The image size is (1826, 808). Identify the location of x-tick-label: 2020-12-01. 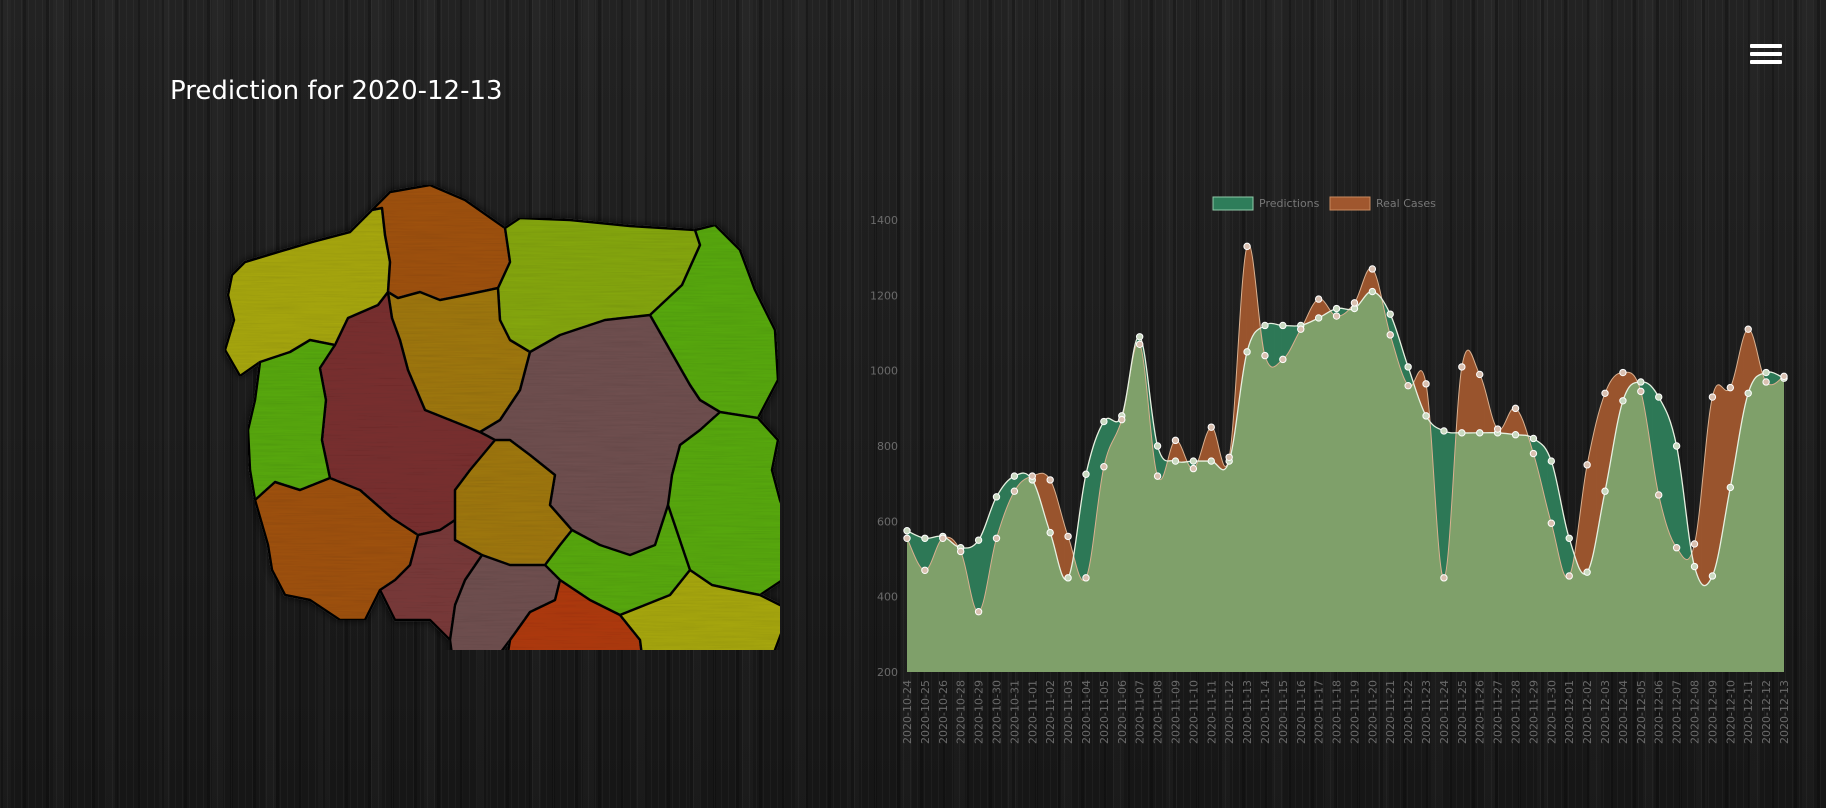
(1569, 712).